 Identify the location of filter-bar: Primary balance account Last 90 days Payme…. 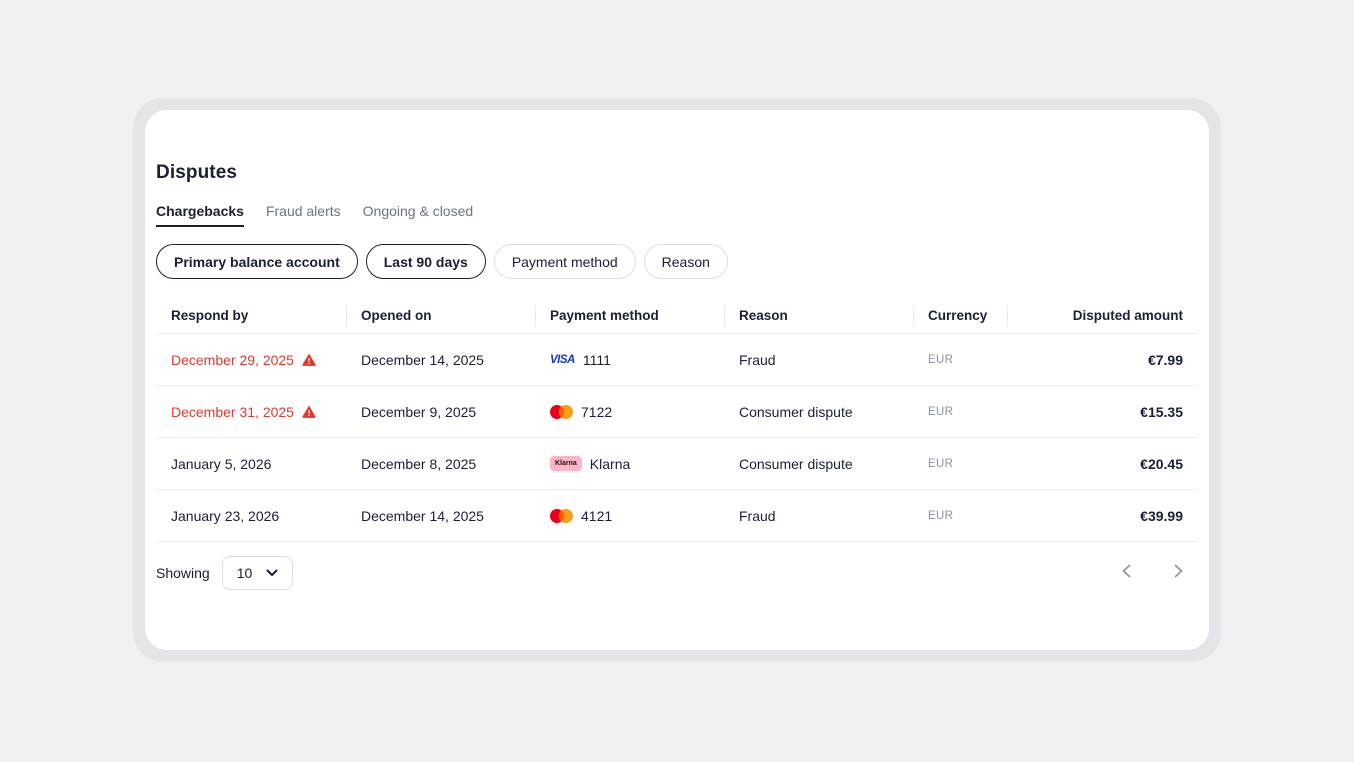
(677, 261).